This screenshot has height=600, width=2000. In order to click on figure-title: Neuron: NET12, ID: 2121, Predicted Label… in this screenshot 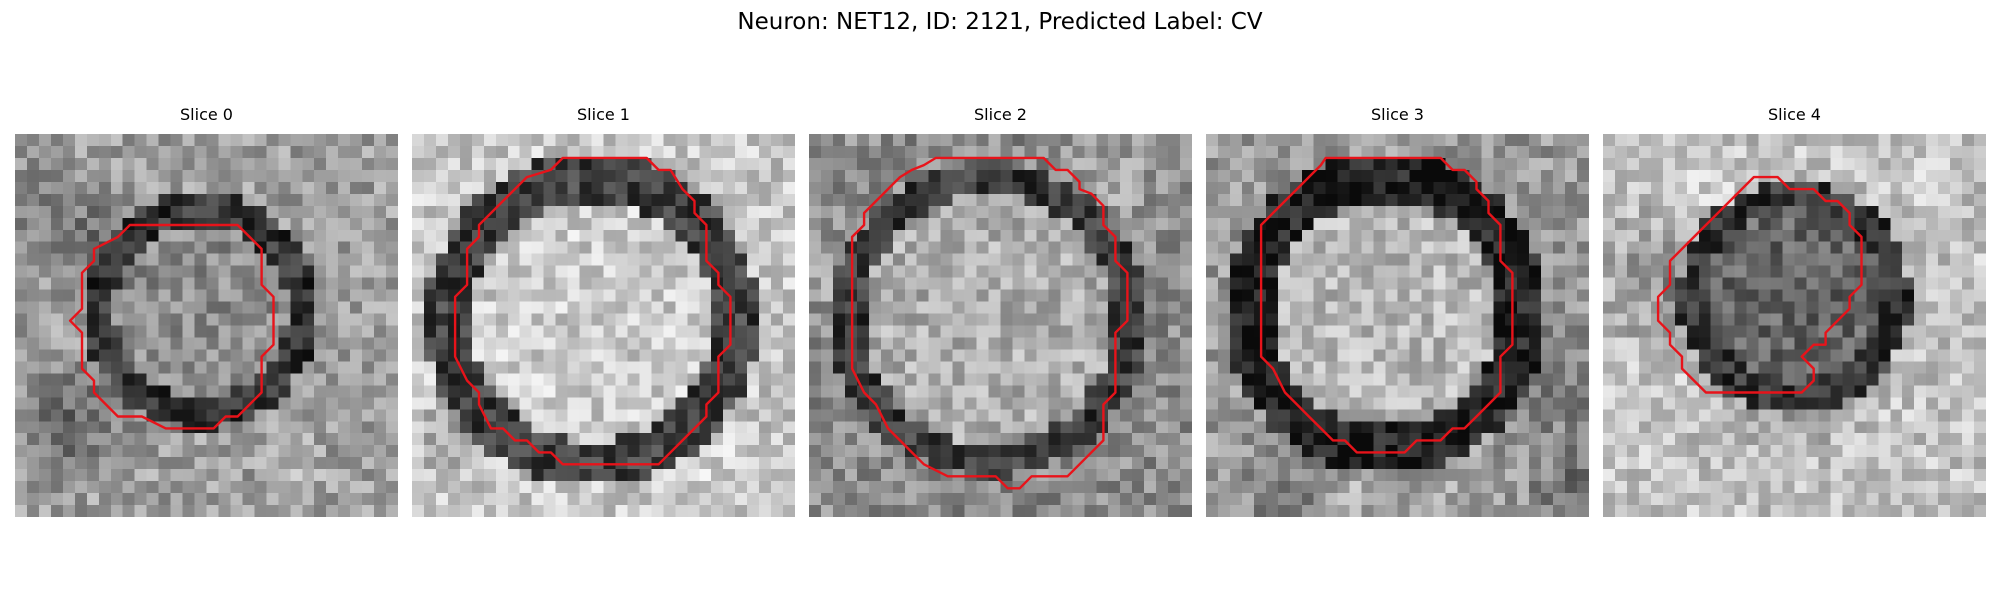, I will do `click(1000, 22)`.